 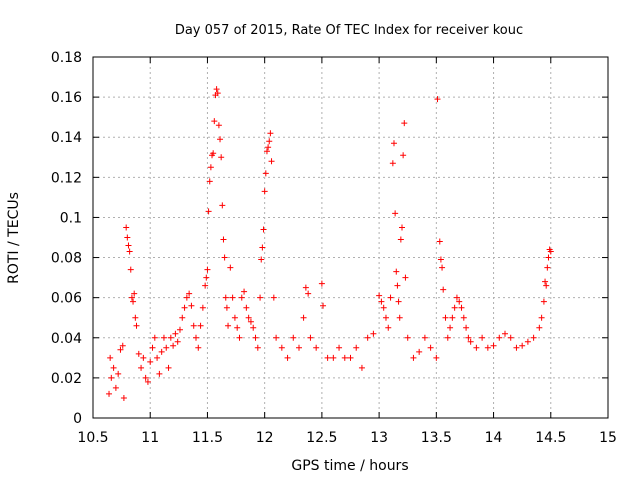 What do you see at coordinates (321, 438) in the screenshot?
I see `x-tick-label: 12.5` at bounding box center [321, 438].